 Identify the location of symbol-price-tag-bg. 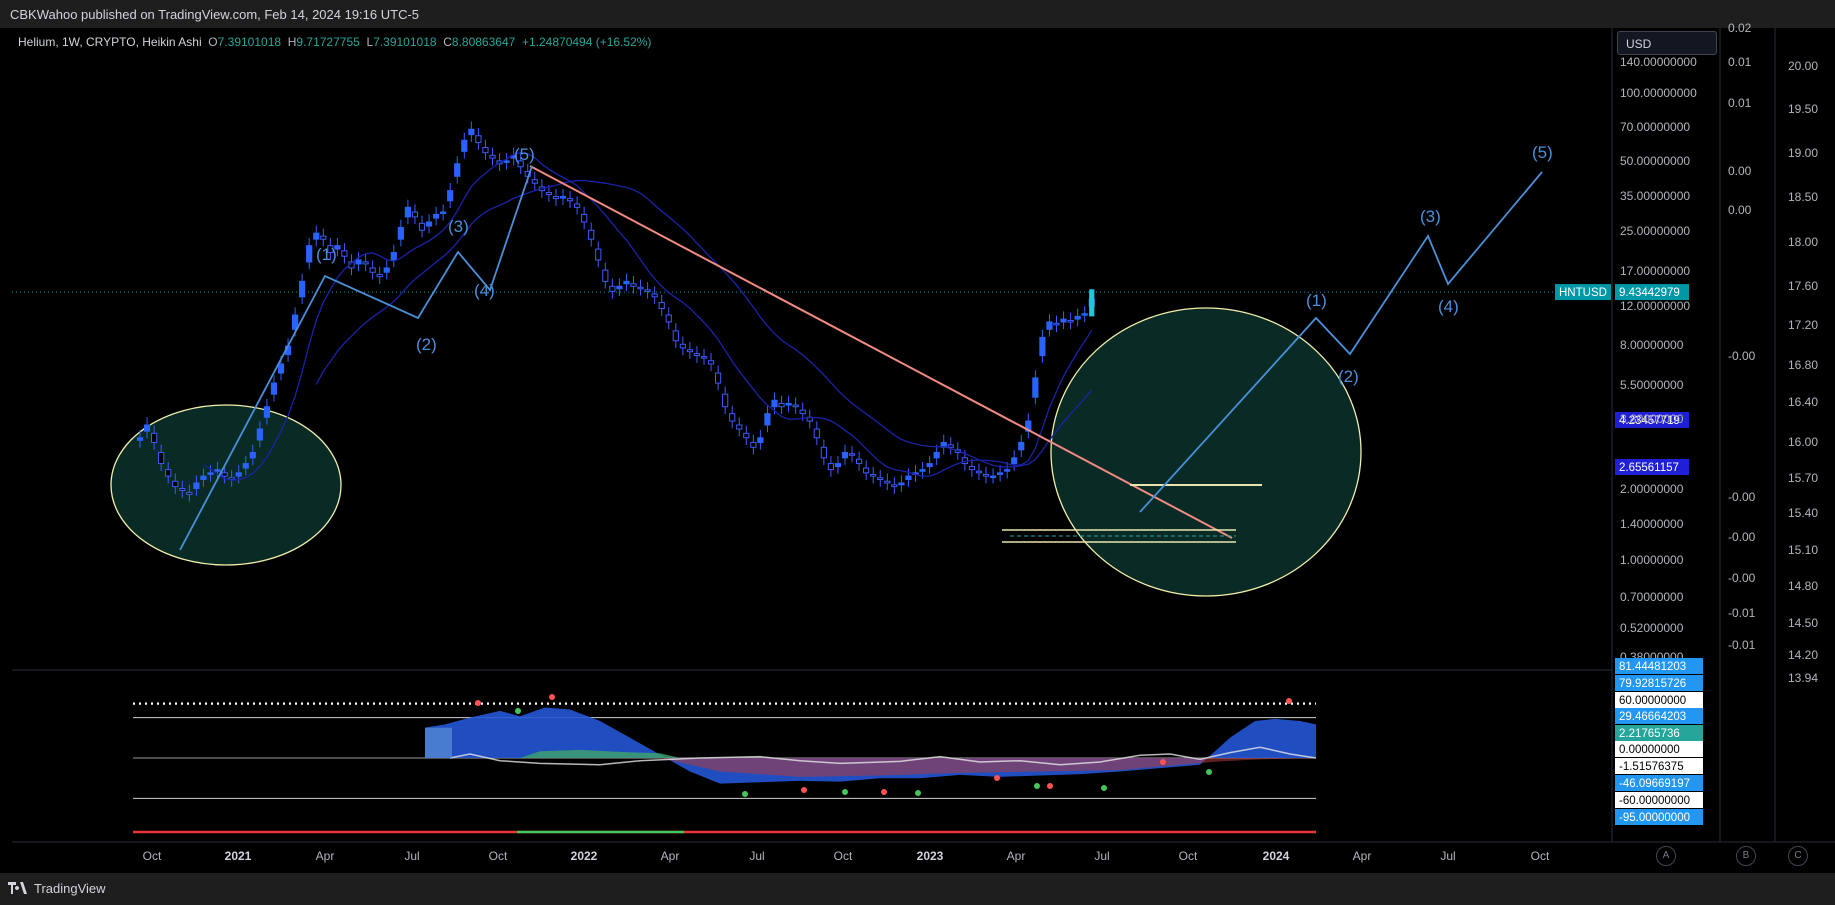
(1583, 292).